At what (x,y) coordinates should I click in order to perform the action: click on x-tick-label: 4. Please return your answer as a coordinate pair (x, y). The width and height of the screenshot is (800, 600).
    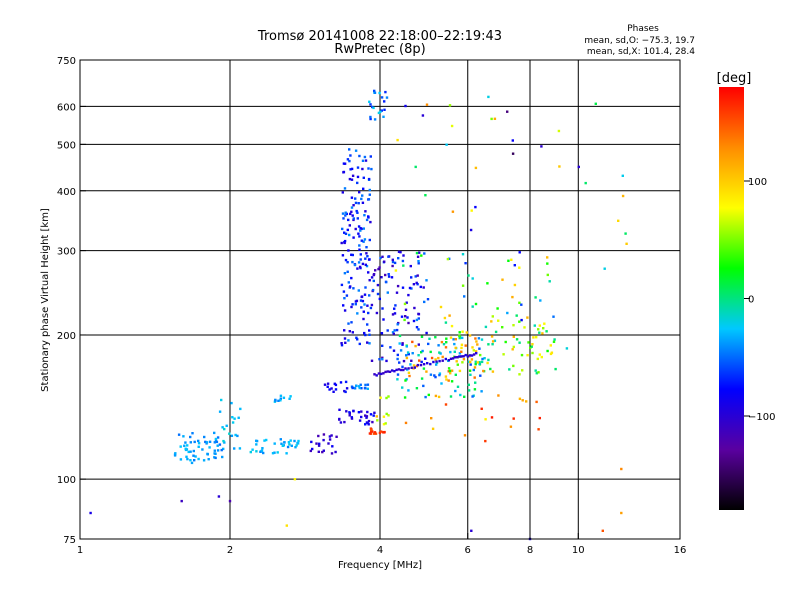
    Looking at the image, I should click on (380, 550).